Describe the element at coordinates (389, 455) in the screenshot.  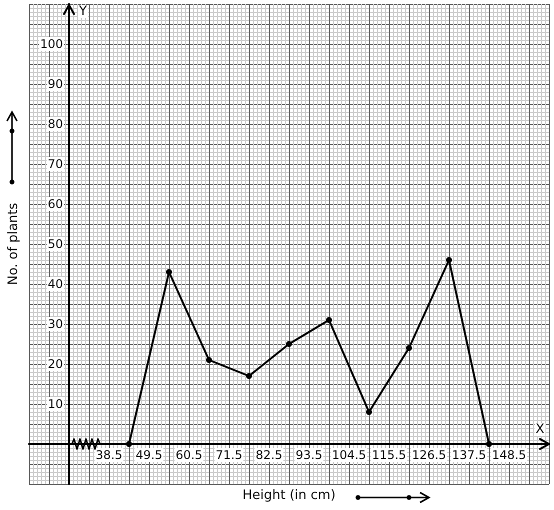
I see `x-tick-label: 115.5` at that location.